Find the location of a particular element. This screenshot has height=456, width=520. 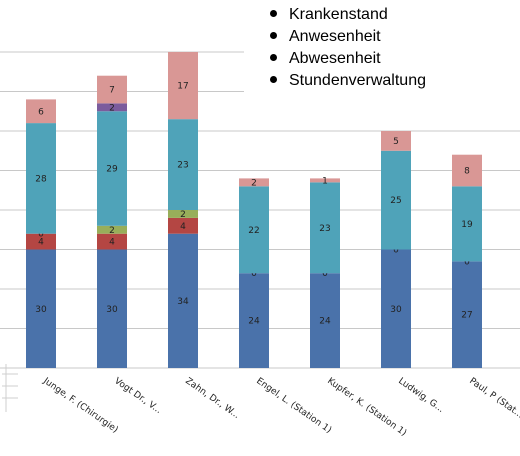

legend-item: Abwesenheit is located at coordinates (348, 59).